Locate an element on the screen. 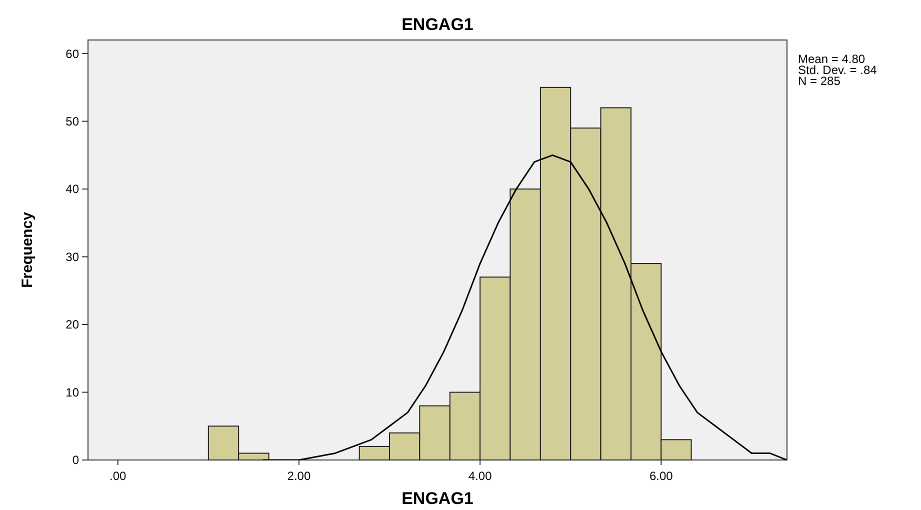 The width and height of the screenshot is (921, 510). x-axis-title: ENGAG1 is located at coordinates (438, 498).